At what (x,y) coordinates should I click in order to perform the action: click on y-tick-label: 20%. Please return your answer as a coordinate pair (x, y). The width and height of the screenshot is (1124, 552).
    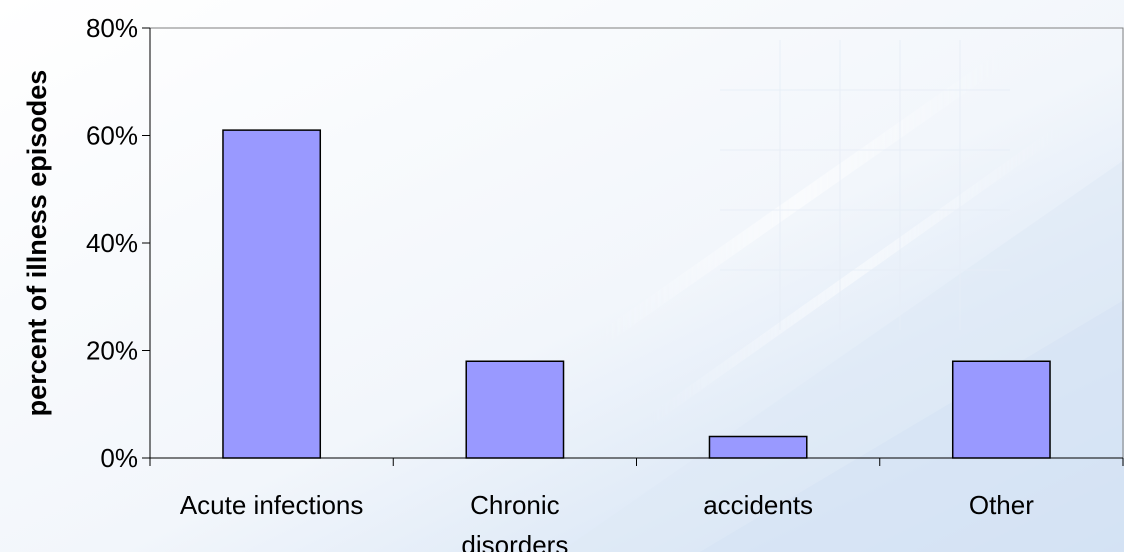
    Looking at the image, I should click on (112, 351).